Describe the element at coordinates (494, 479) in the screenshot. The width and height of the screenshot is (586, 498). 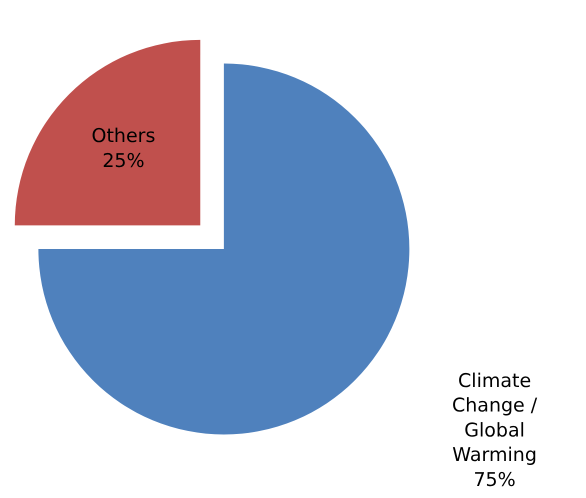
I see `data-label: 75%` at that location.